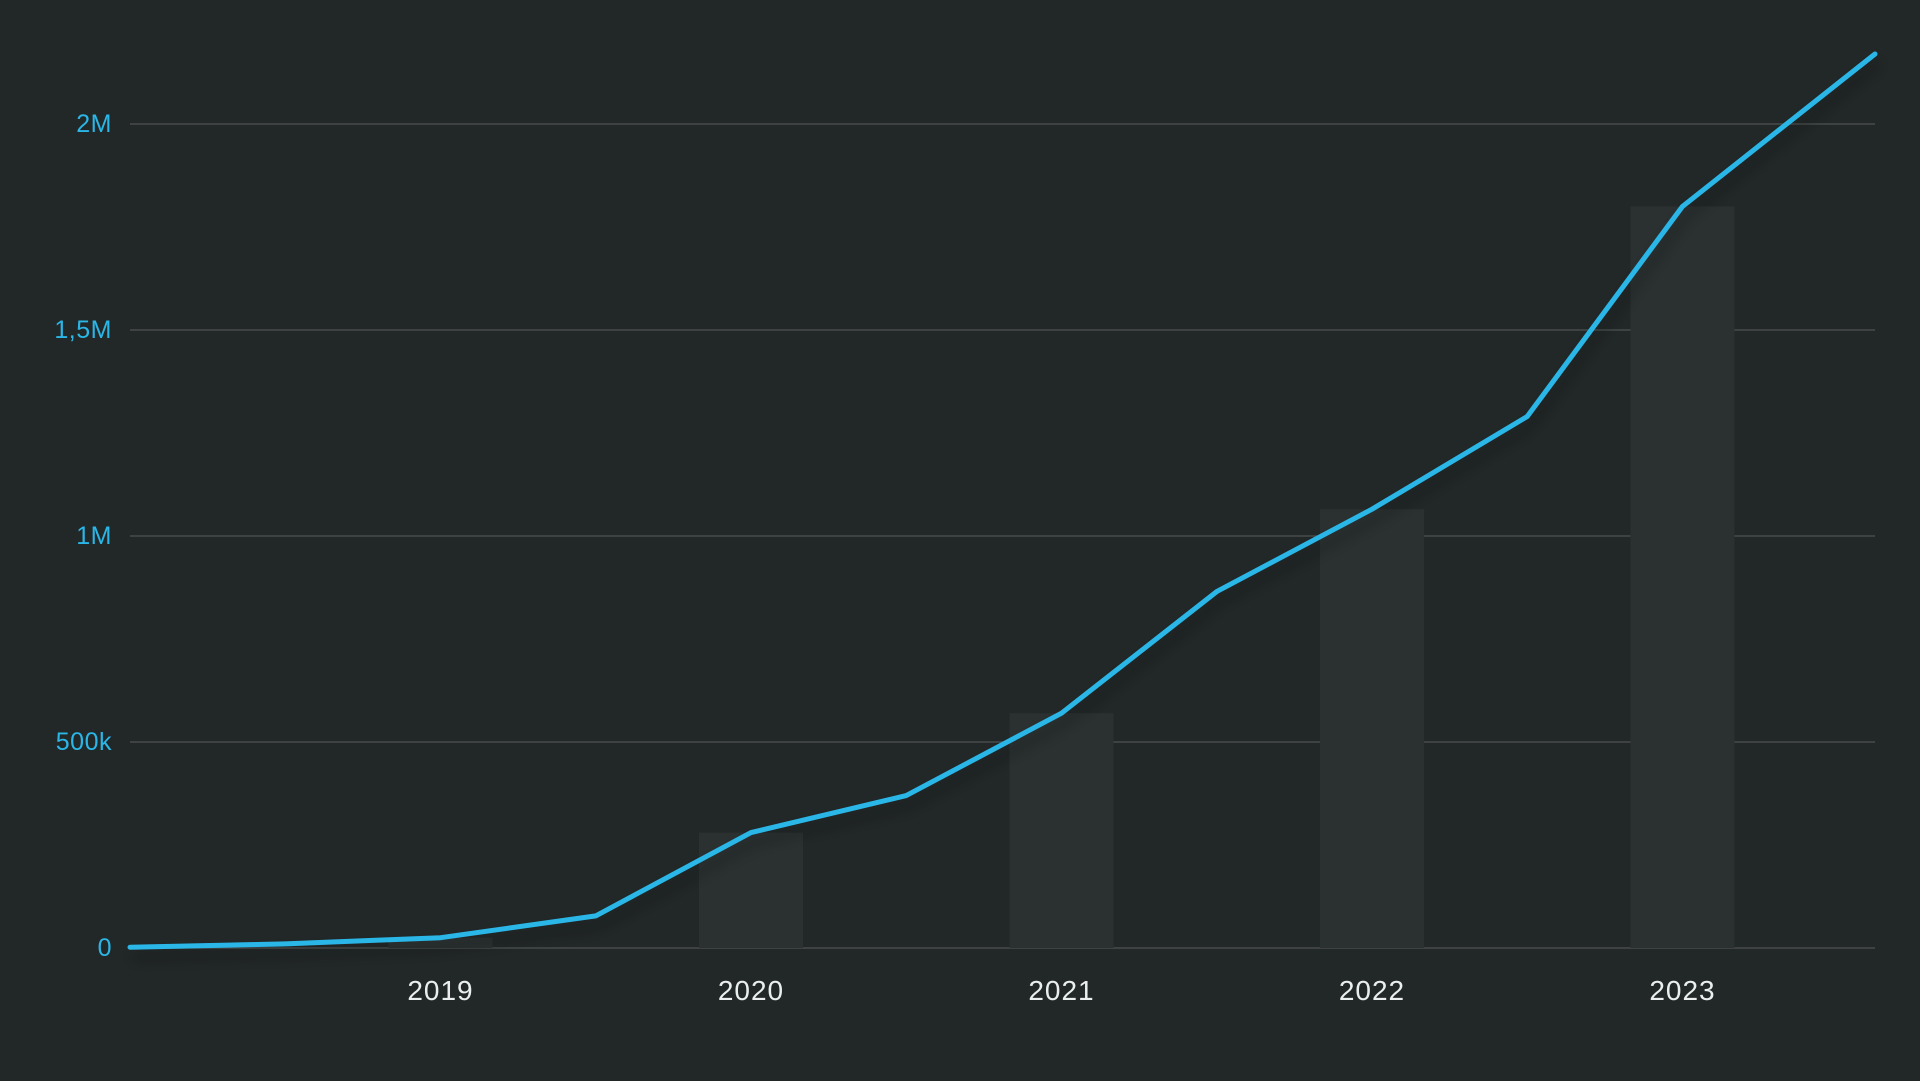 This screenshot has height=1081, width=1920. What do you see at coordinates (440, 990) in the screenshot?
I see `x-tick-label-2019: 2019` at bounding box center [440, 990].